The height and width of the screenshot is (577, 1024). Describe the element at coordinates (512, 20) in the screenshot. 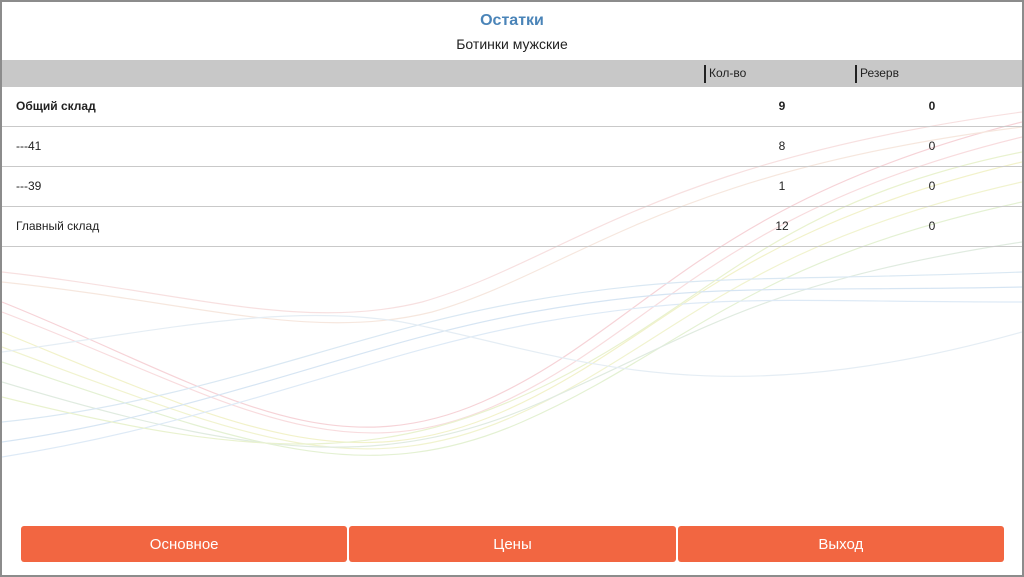

I see `page-title: Остатки` at that location.